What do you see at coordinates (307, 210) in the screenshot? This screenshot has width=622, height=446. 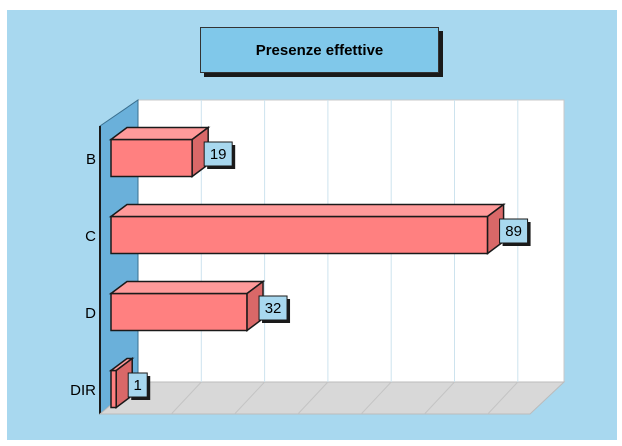 I see `bar-top-c` at bounding box center [307, 210].